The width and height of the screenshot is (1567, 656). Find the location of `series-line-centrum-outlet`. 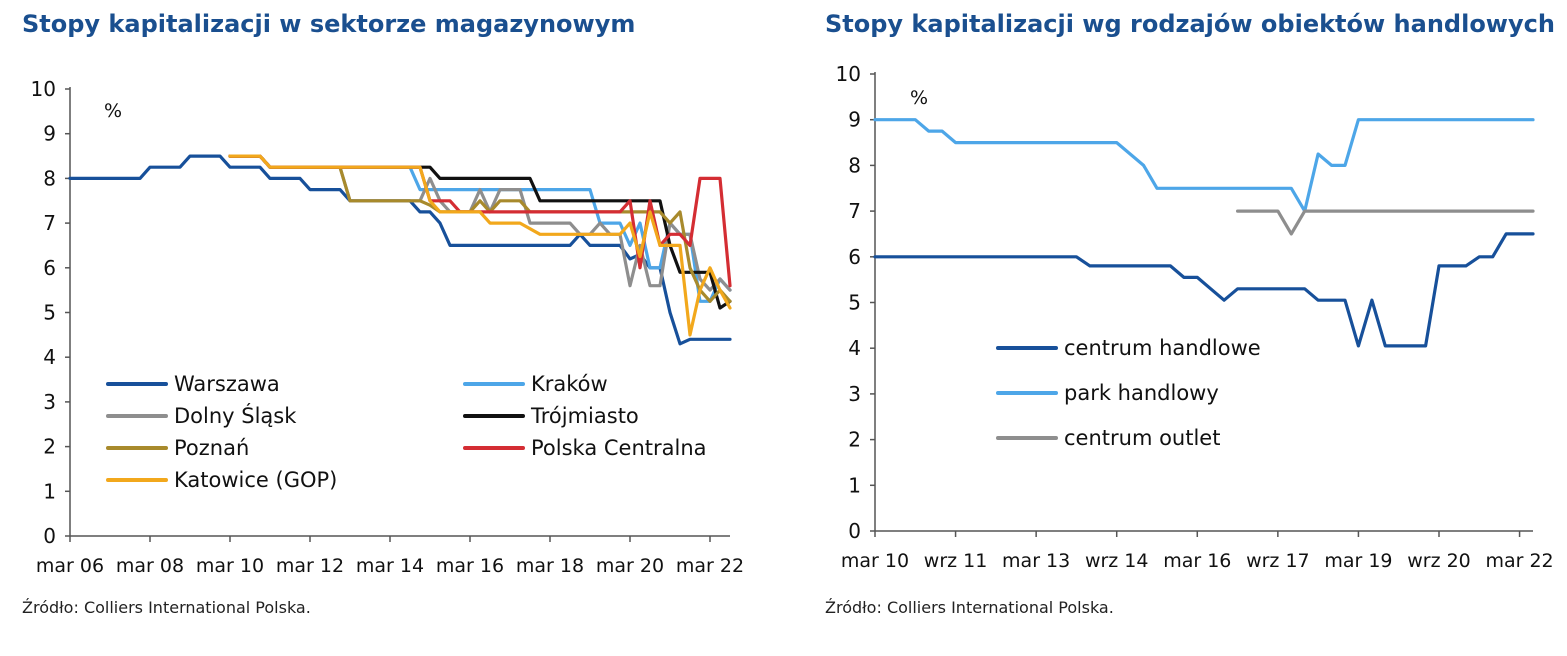

series-line-centrum-outlet is located at coordinates (1385, 222).